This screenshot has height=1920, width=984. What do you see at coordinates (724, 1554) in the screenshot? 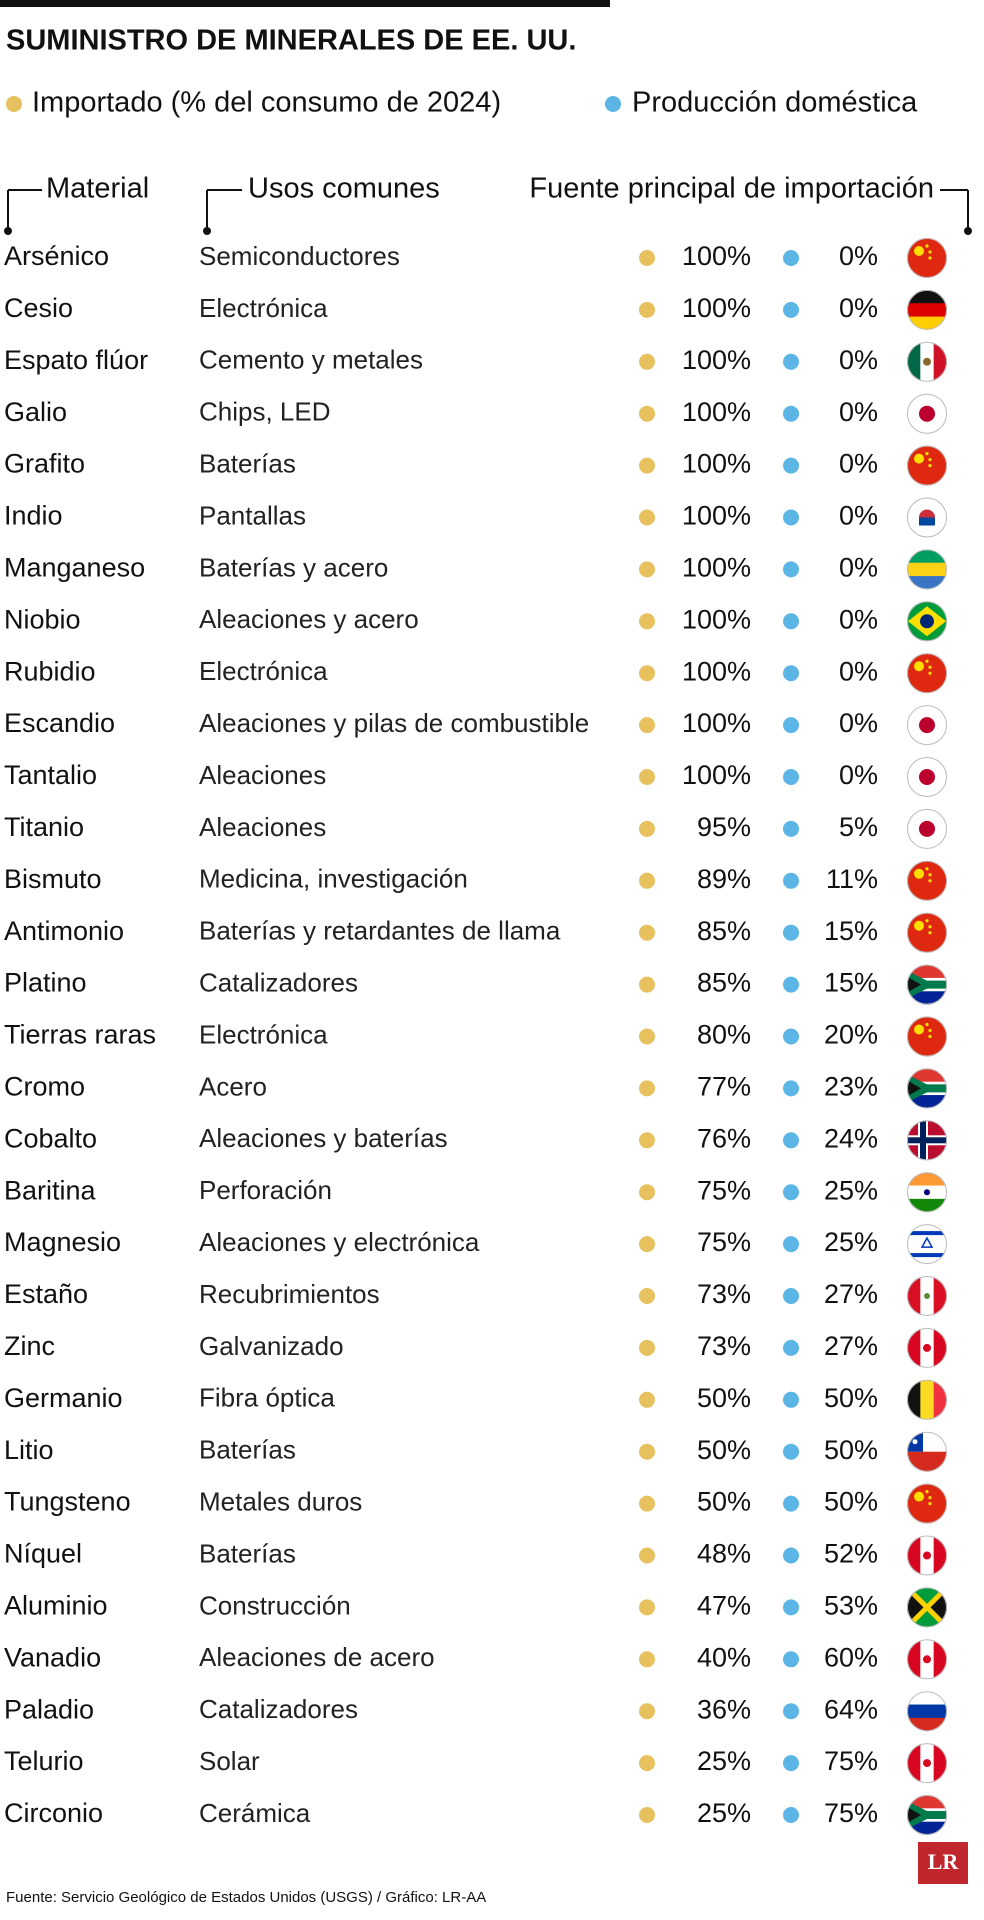
I see `imported-value: 48%` at bounding box center [724, 1554].